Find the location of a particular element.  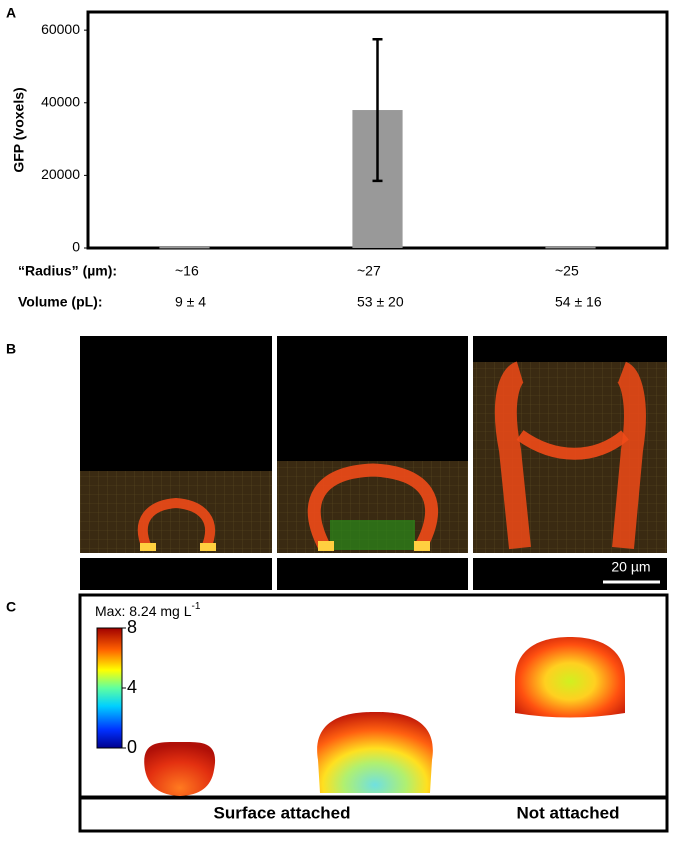

group-label: Surface attached is located at coordinates (282, 812).